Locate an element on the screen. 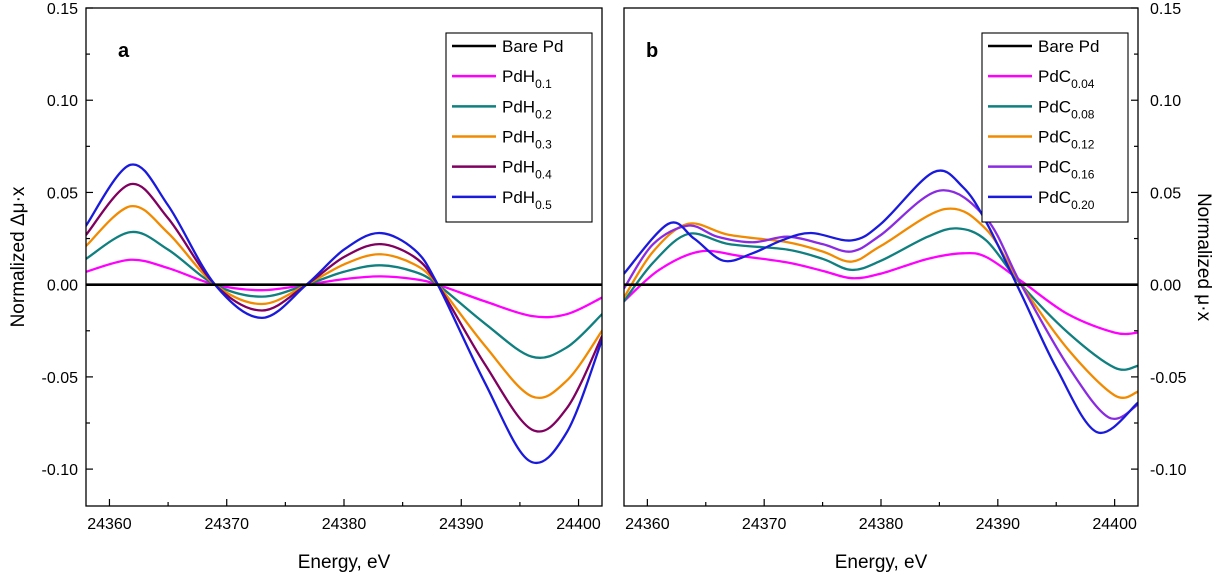  legend-label: PdC0.04 is located at coordinates (1066, 79).